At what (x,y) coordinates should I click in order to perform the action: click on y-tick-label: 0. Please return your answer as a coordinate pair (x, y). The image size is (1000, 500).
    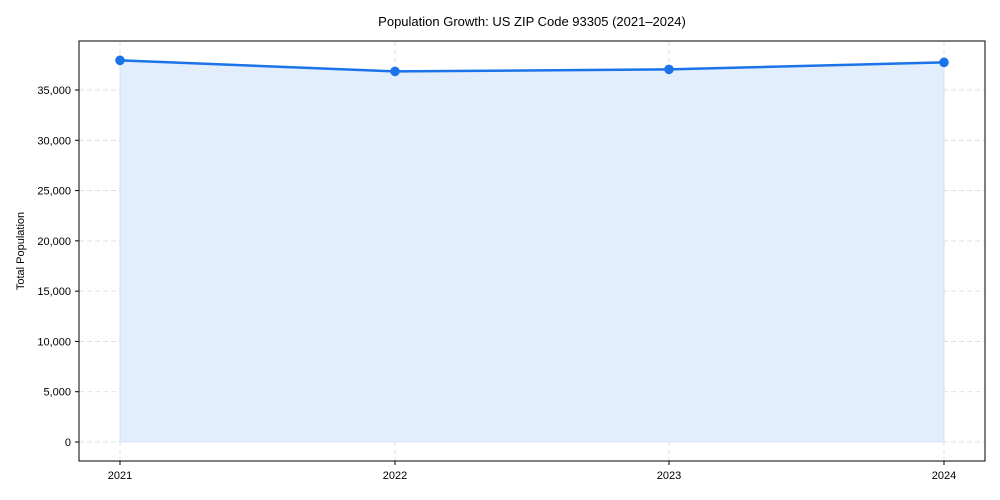
    Looking at the image, I should click on (68, 443).